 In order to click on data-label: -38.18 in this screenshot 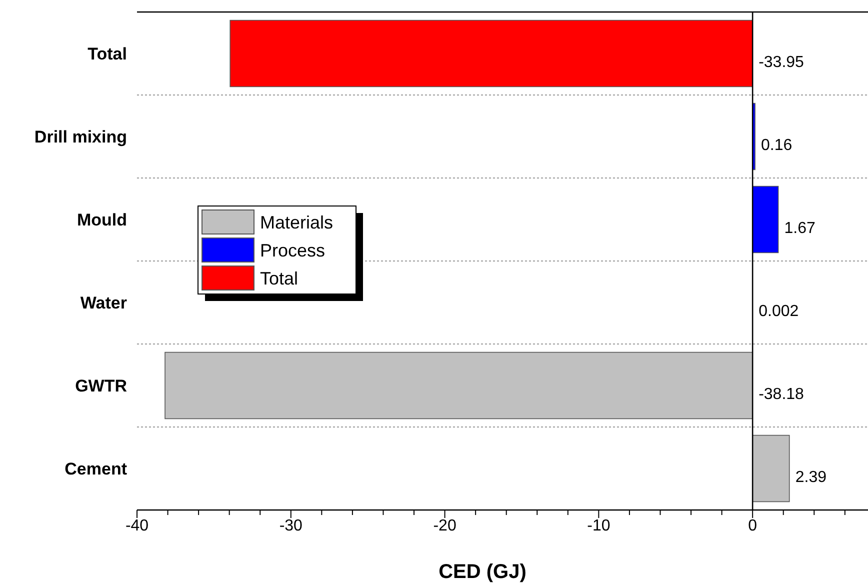, I will do `click(781, 395)`.